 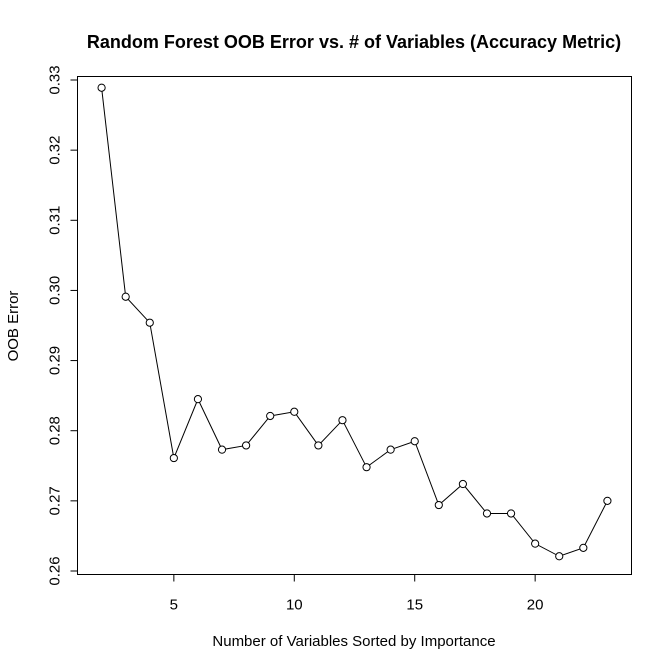 What do you see at coordinates (55, 570) in the screenshot?
I see `y-tick-label: 0.26` at bounding box center [55, 570].